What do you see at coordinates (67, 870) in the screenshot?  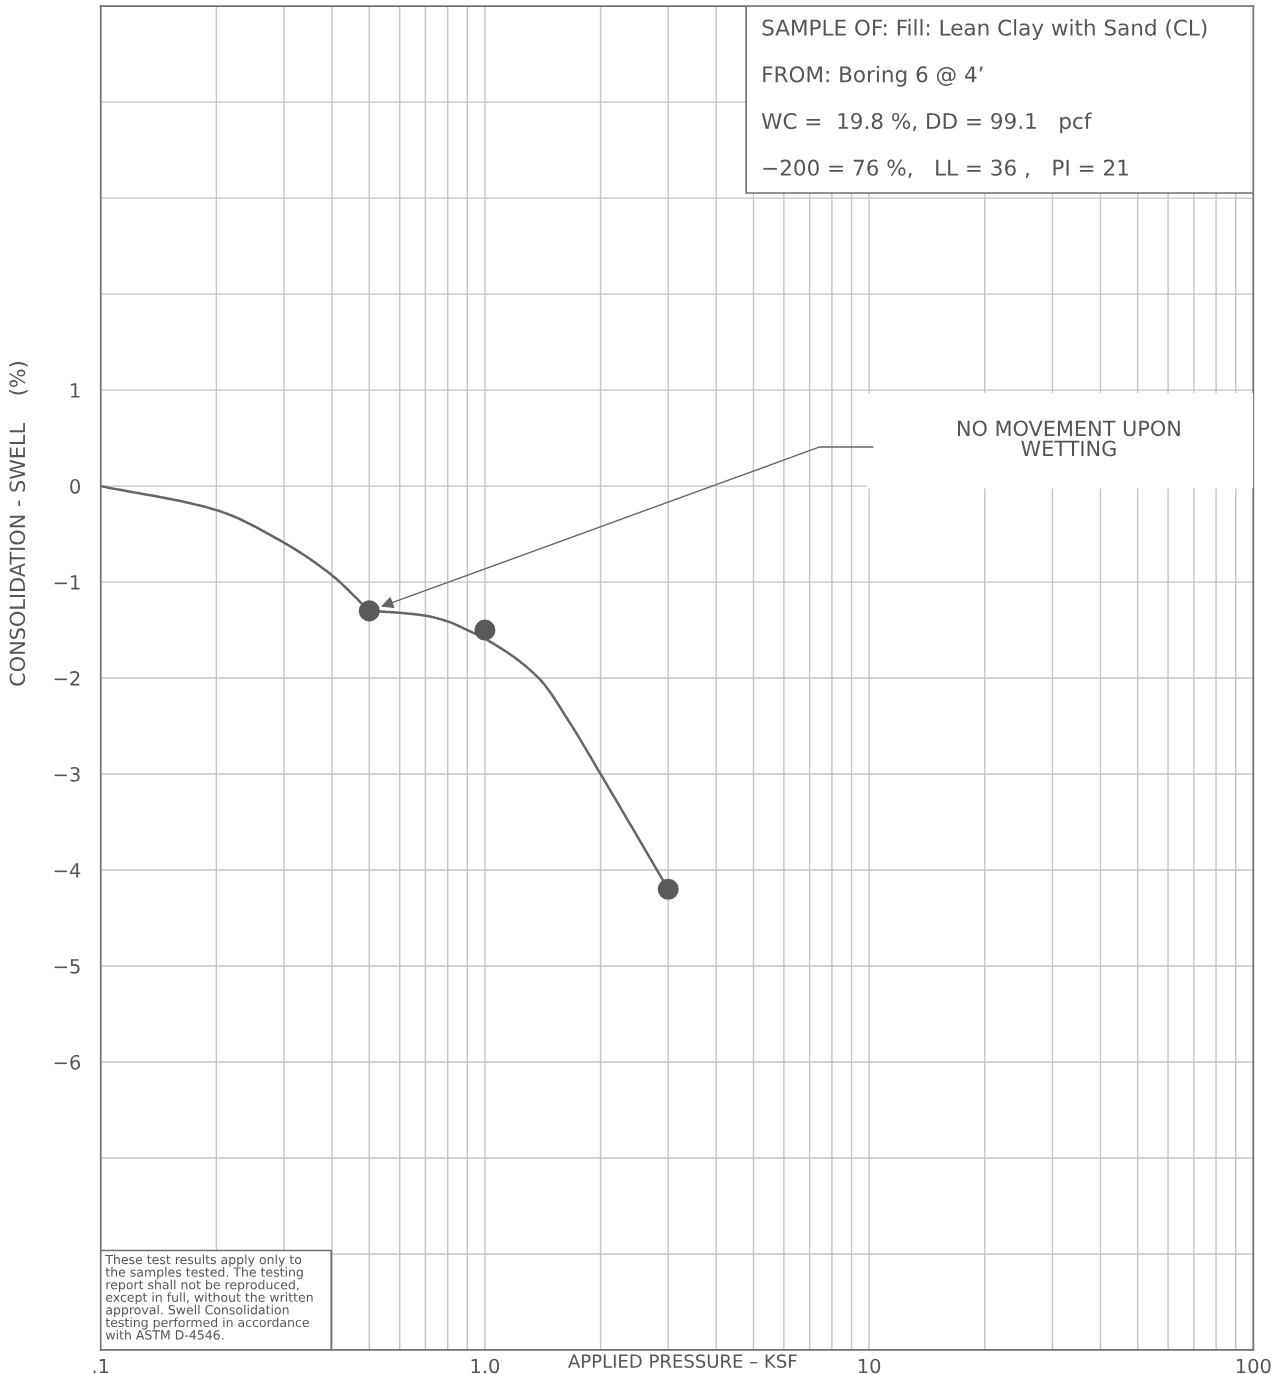 I see `y-tick-label: −4` at bounding box center [67, 870].